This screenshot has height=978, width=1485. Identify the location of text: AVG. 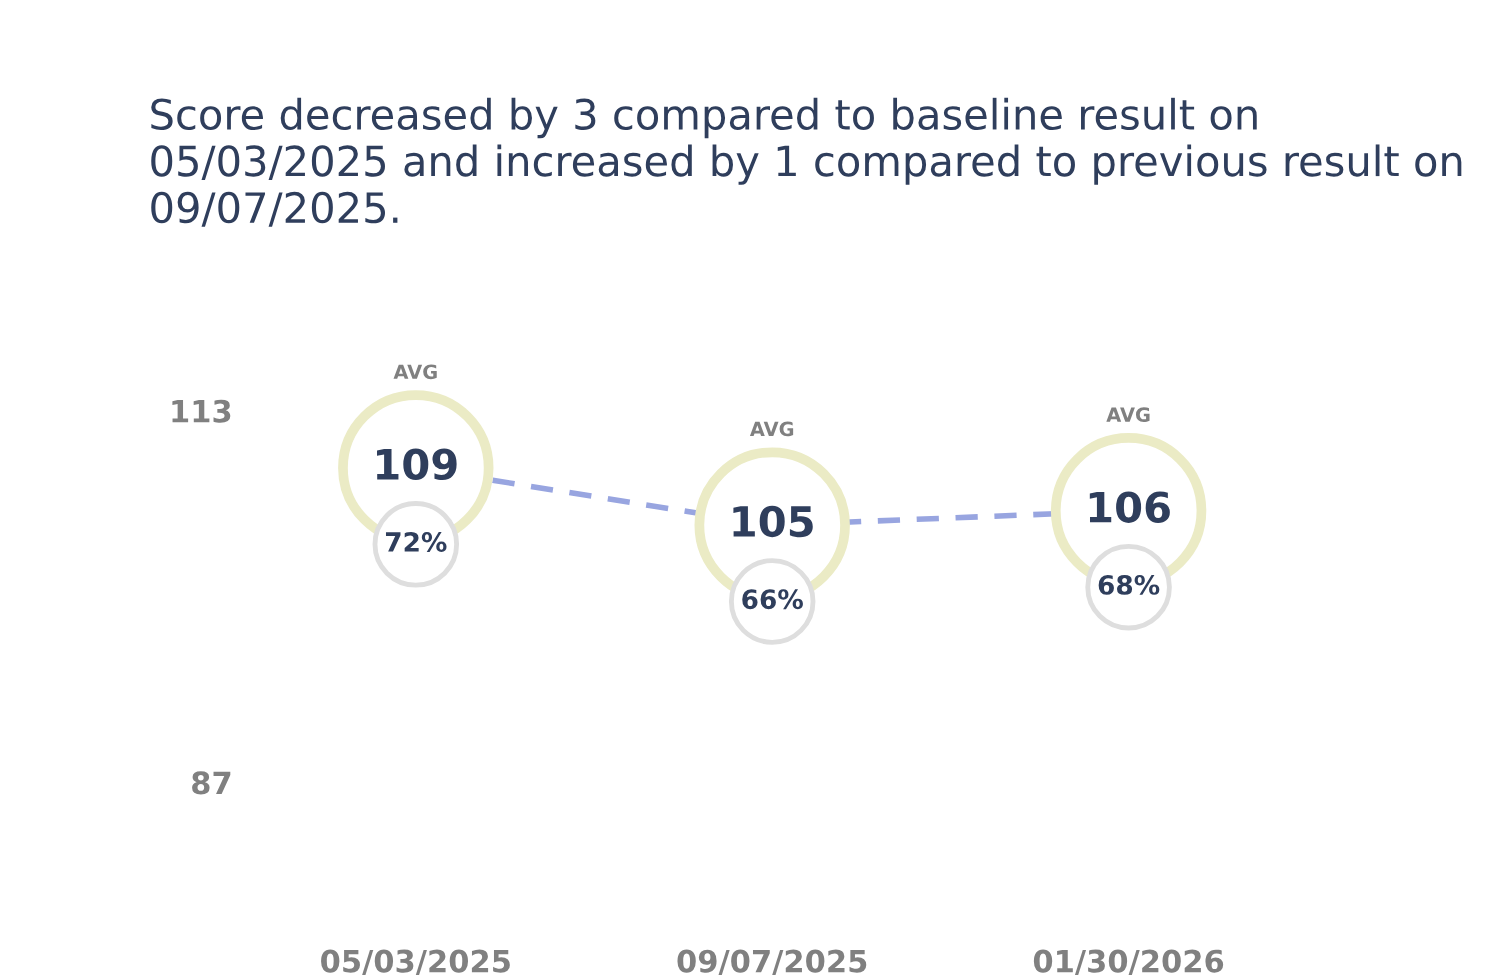
(415, 372).